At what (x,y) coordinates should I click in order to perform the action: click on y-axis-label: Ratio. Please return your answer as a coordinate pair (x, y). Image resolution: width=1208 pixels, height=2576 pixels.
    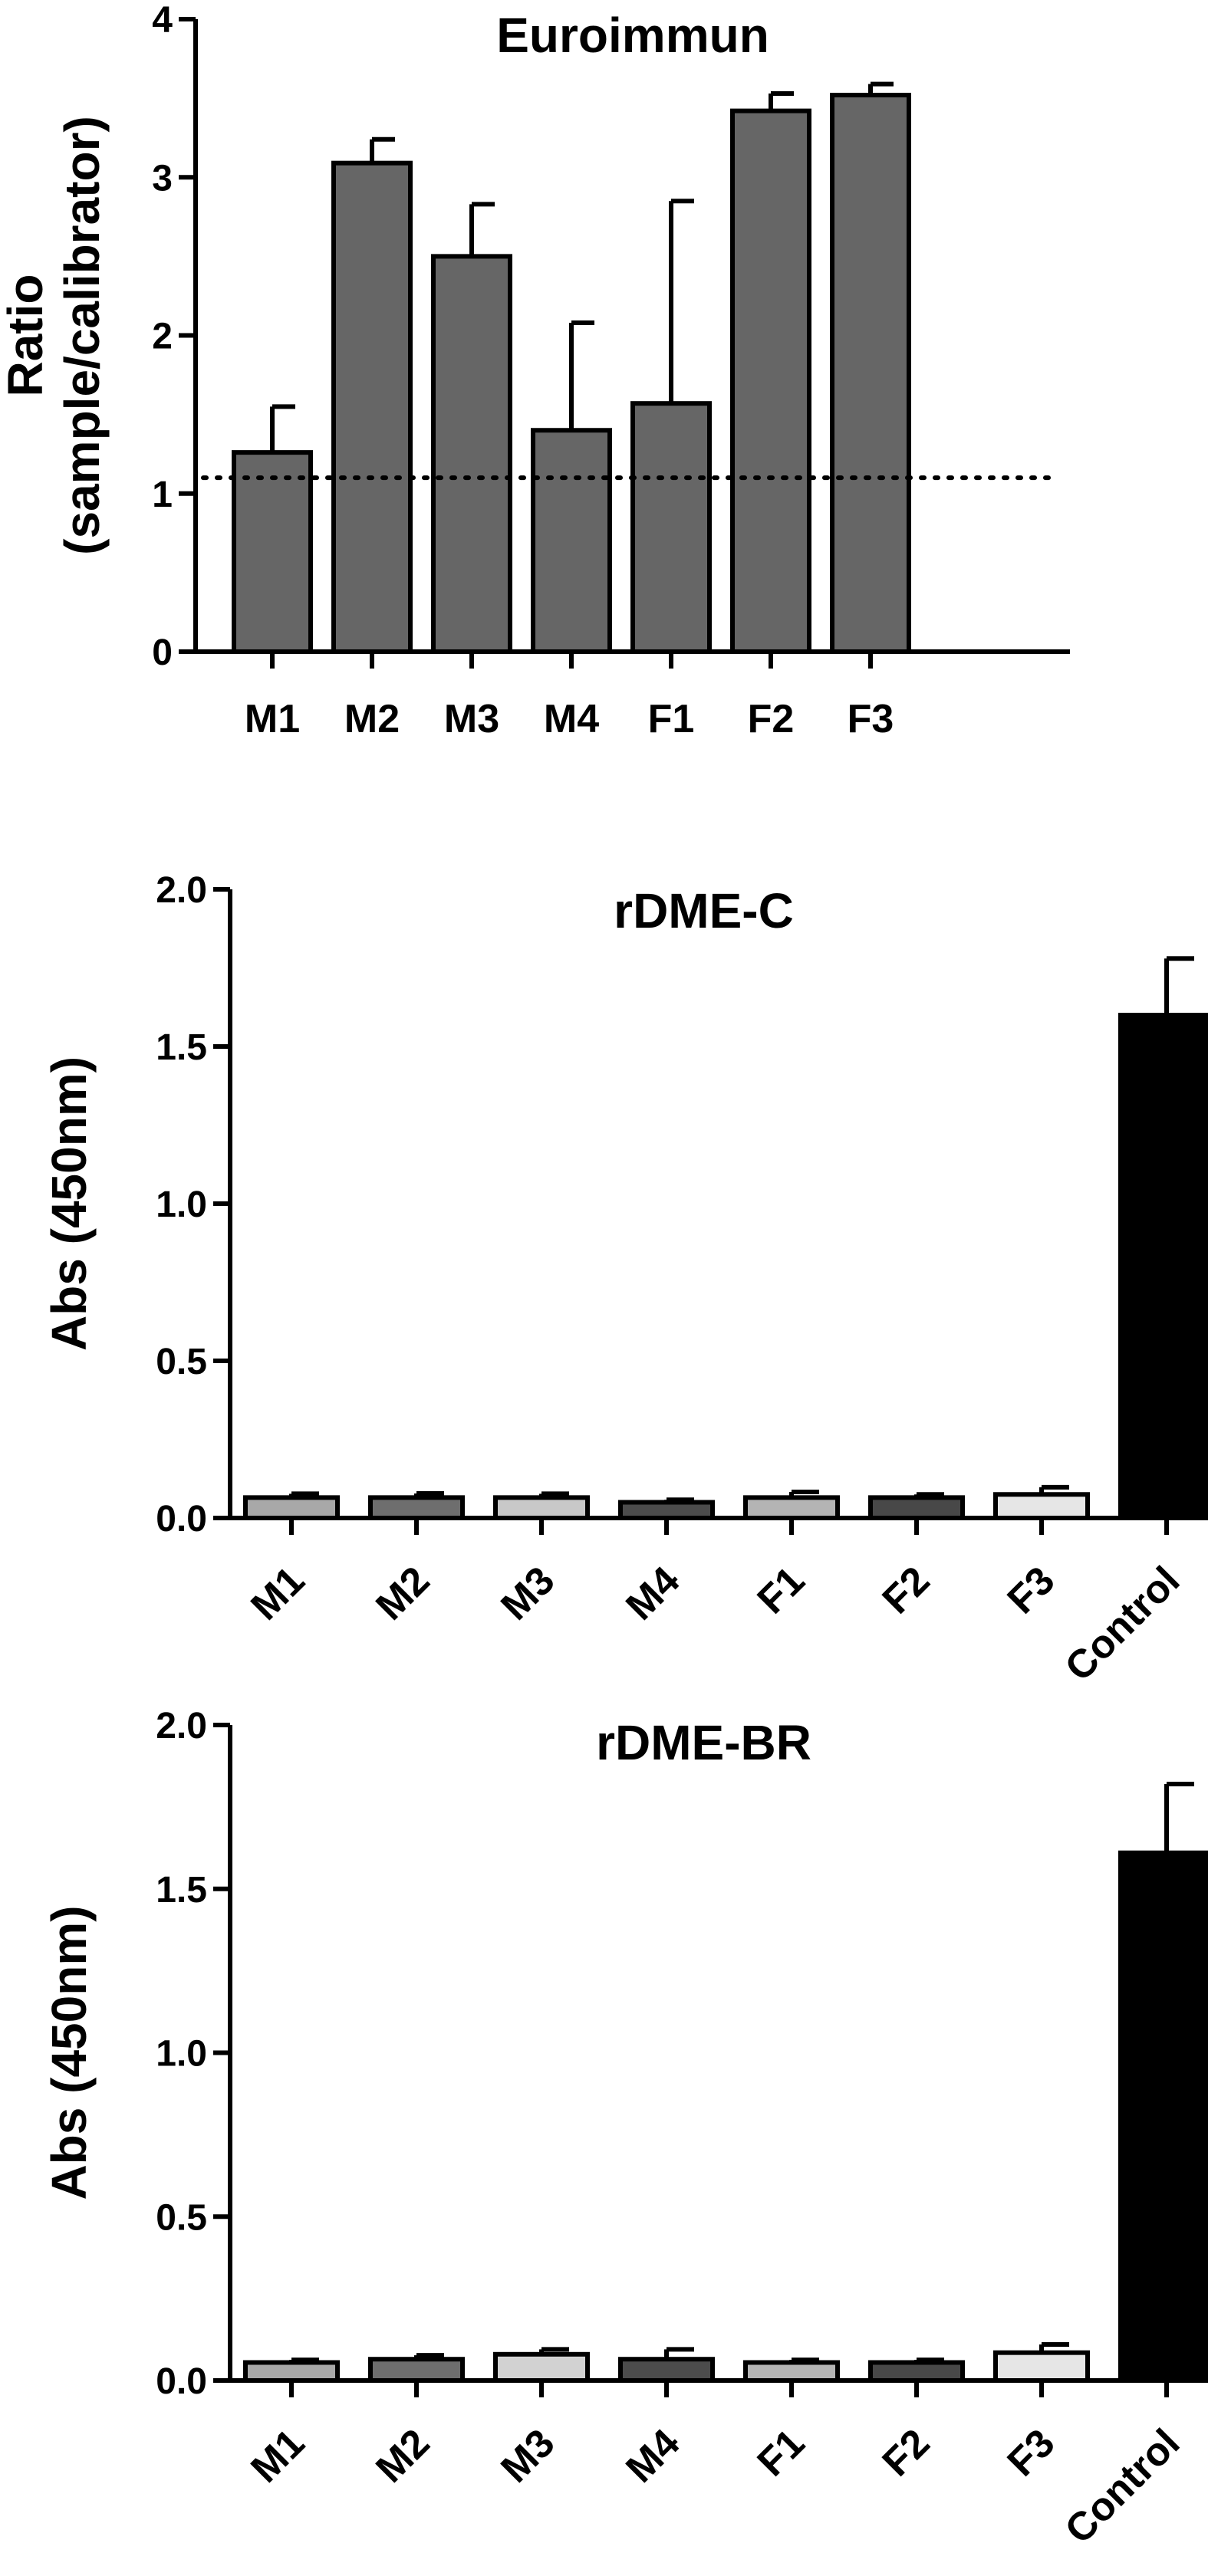
    Looking at the image, I should click on (26, 336).